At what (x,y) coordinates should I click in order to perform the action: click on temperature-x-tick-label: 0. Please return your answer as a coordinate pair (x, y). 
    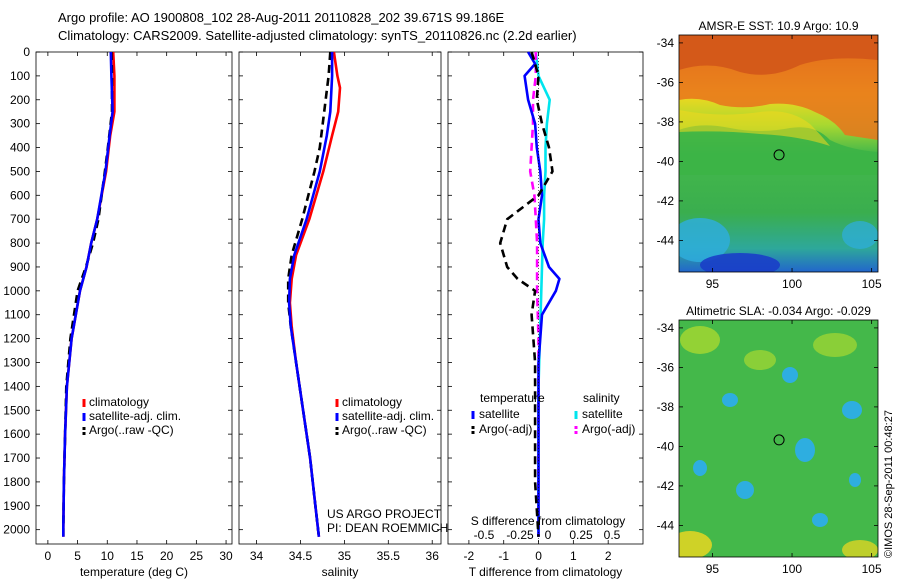
    Looking at the image, I should click on (48, 556).